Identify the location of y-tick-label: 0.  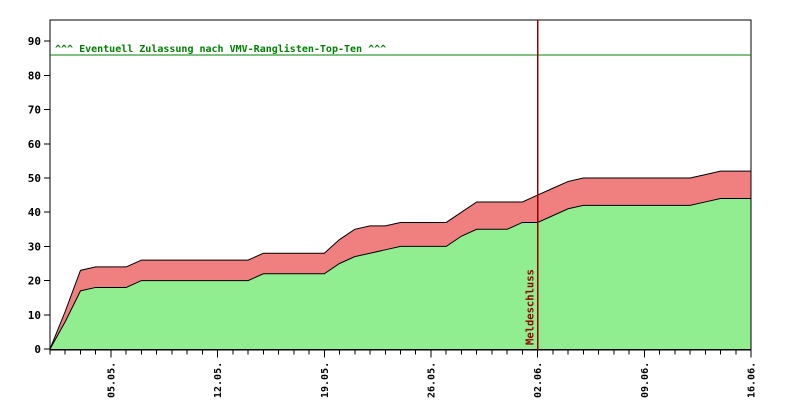
(37, 349).